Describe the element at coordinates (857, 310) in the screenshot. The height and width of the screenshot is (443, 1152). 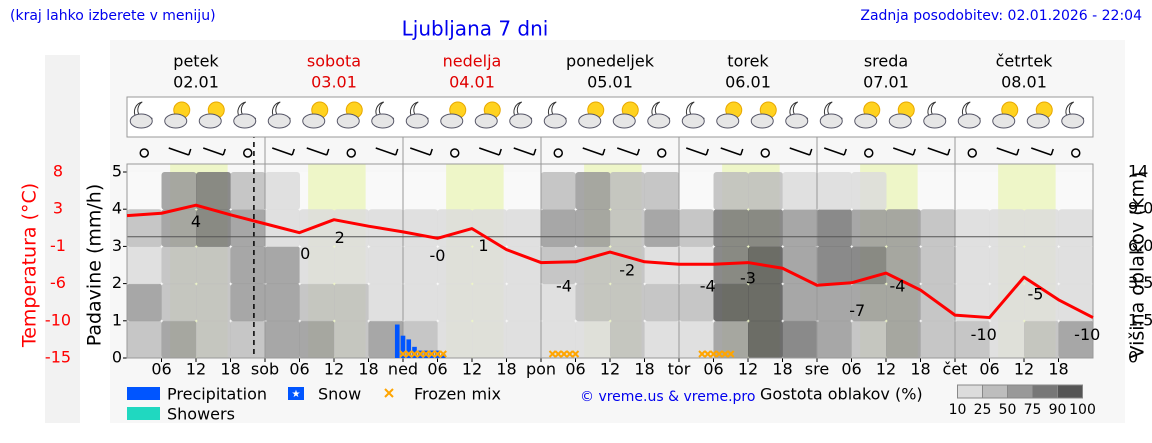
I see `temp-annotation: -7` at that location.